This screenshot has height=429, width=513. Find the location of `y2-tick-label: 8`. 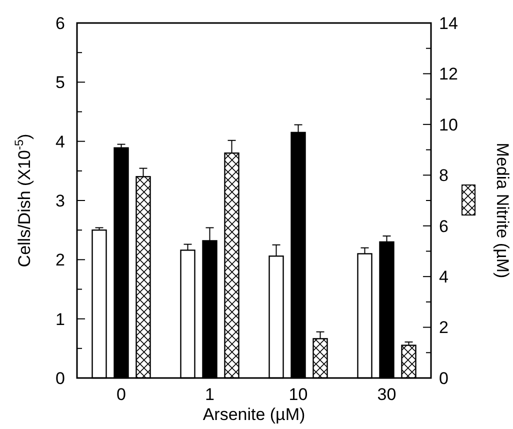

y2-tick-label: 8 is located at coordinates (443, 176).